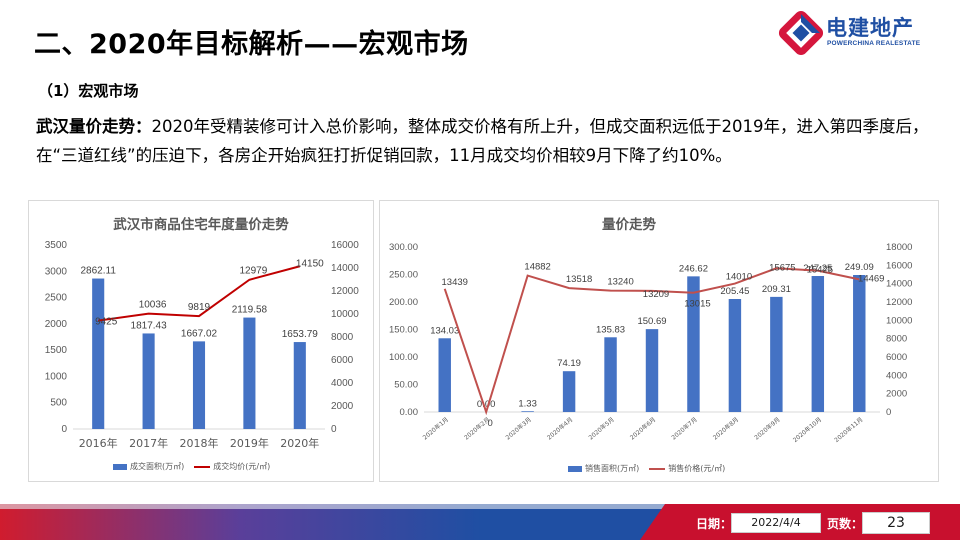 The image size is (960, 540). Describe the element at coordinates (871, 278) in the screenshot. I see `svg-text: 14469` at that location.